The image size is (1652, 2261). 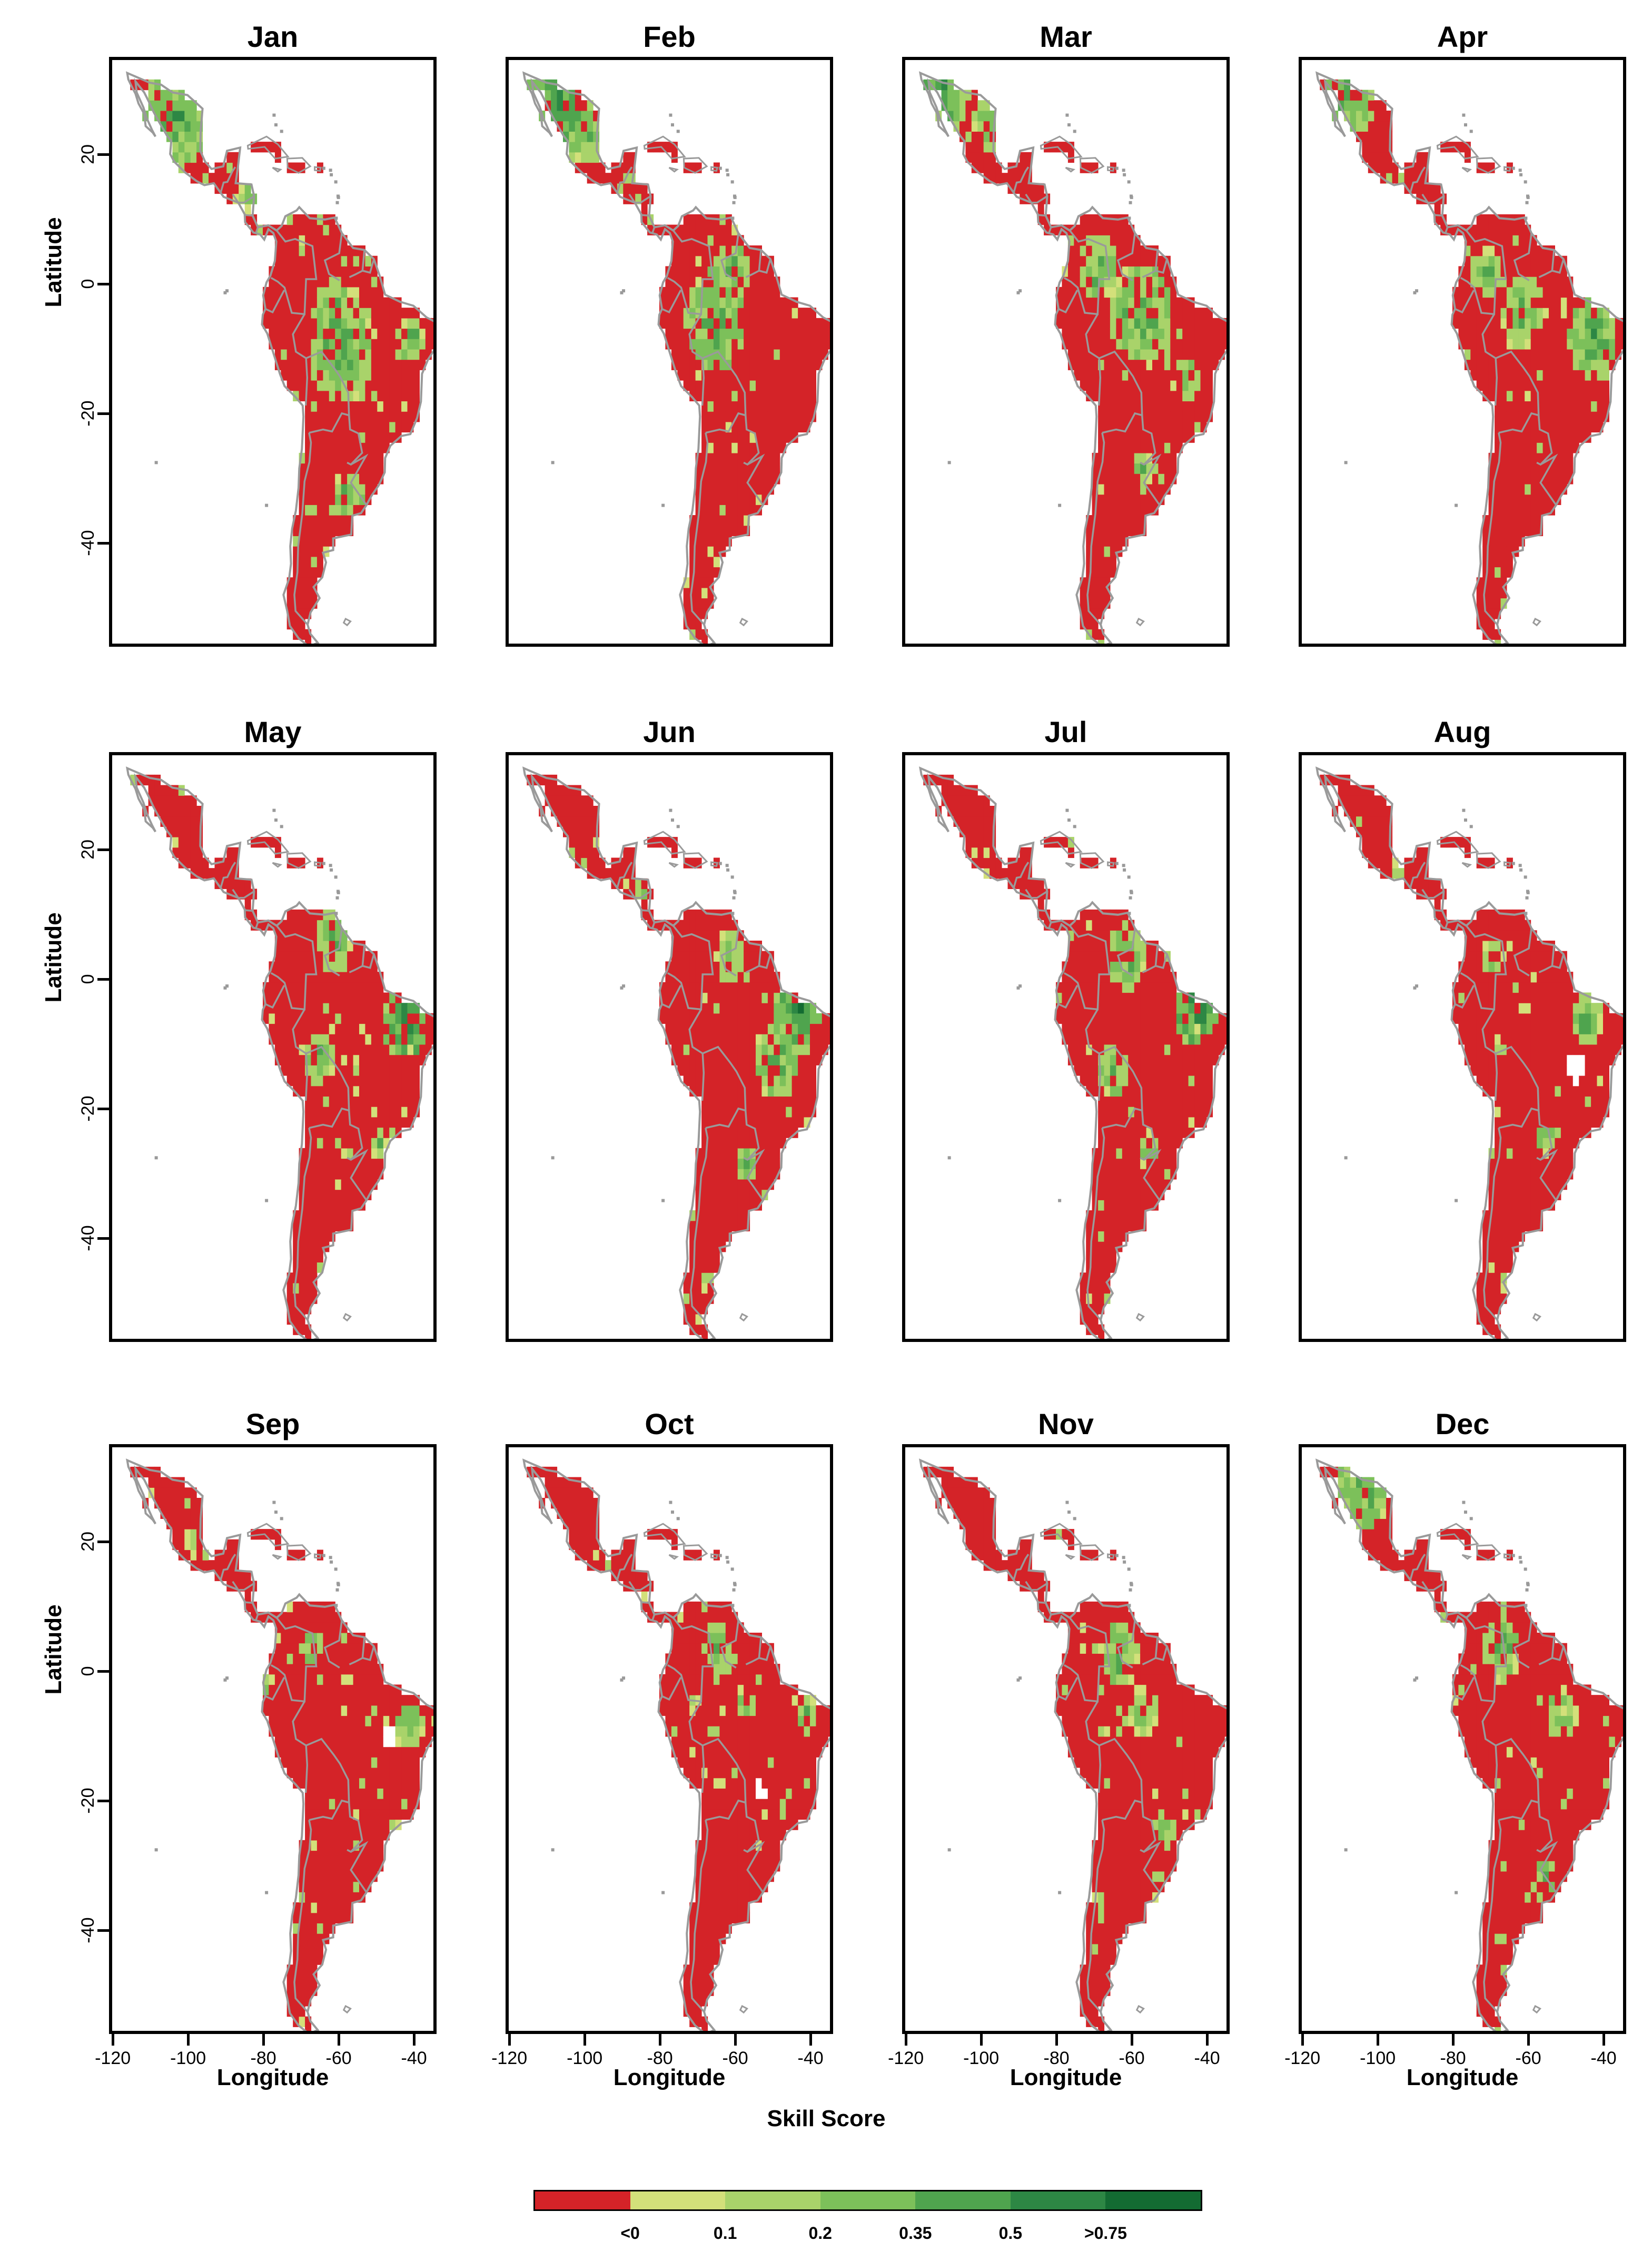 I want to click on map-jul, so click(x=1072, y=1052).